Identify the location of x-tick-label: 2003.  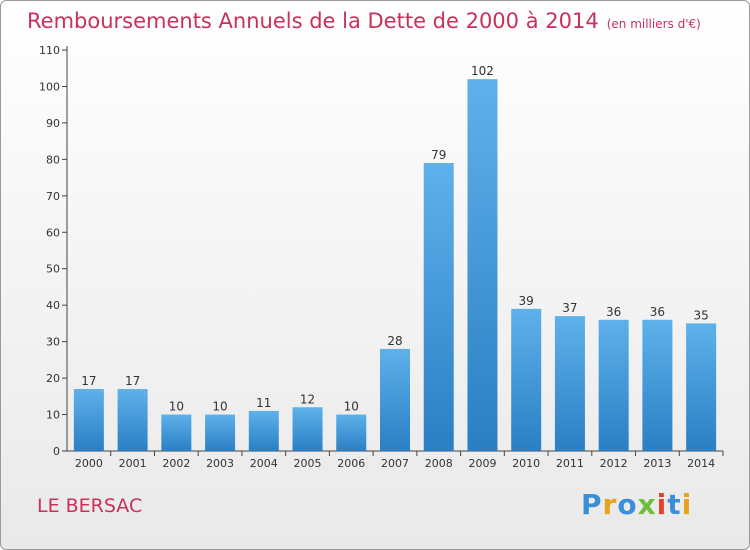
(220, 463).